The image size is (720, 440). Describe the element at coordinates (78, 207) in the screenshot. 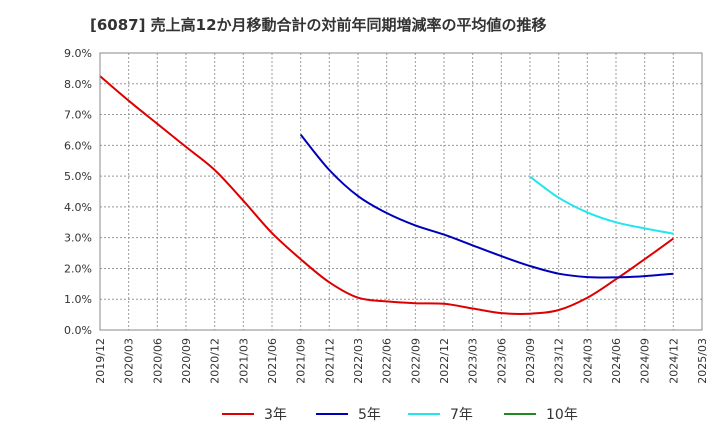

I see `y-tick-label: 4.0%` at that location.